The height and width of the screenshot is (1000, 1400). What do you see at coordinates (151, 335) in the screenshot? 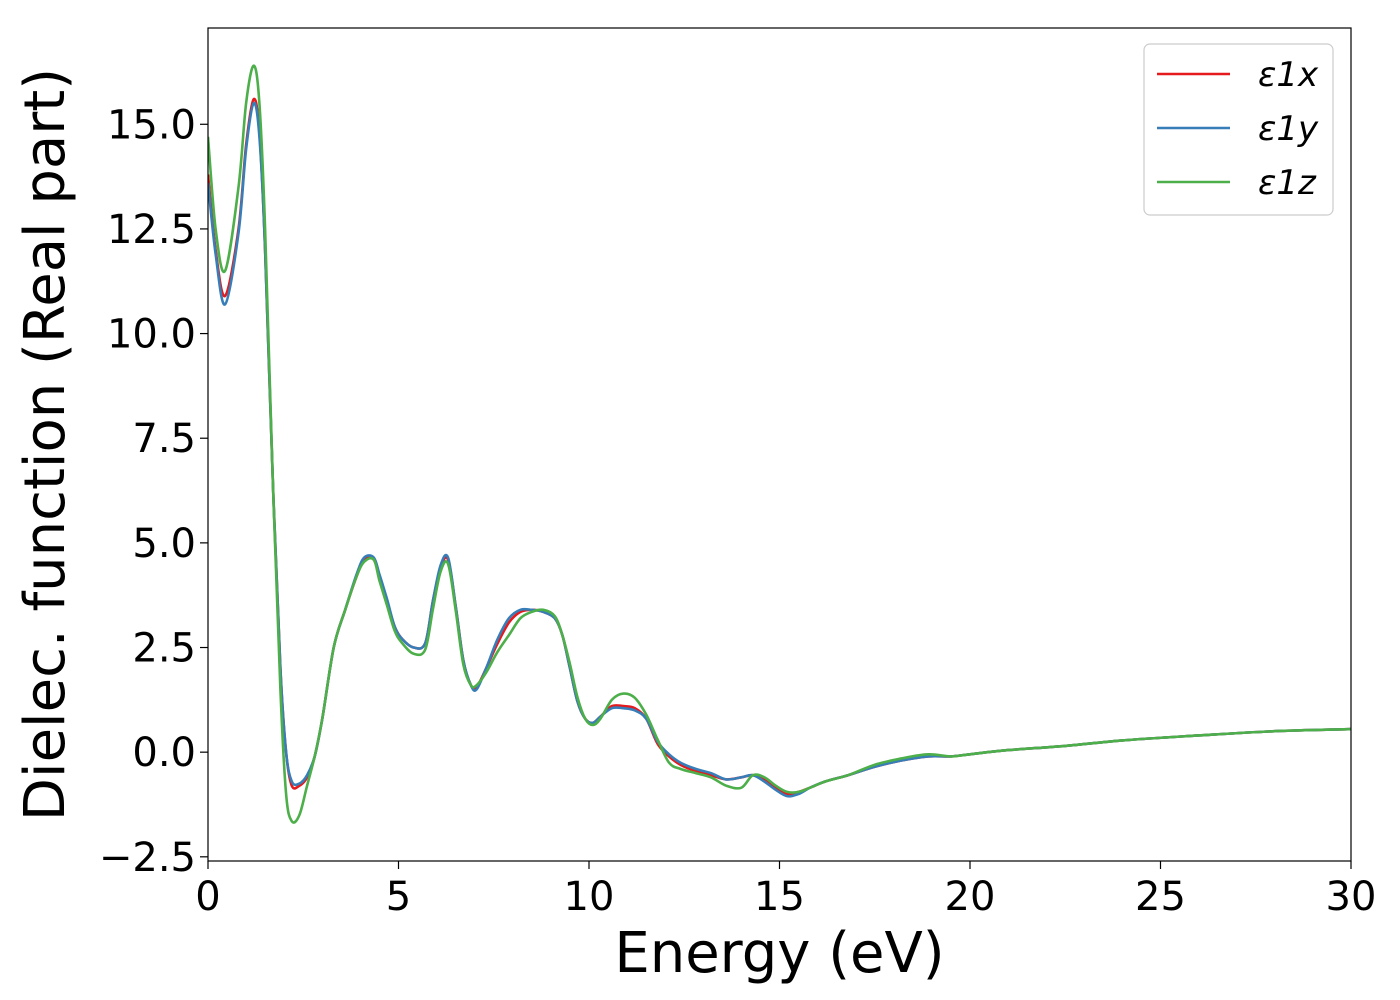
I see `y-tick-label: 10.0` at bounding box center [151, 335].